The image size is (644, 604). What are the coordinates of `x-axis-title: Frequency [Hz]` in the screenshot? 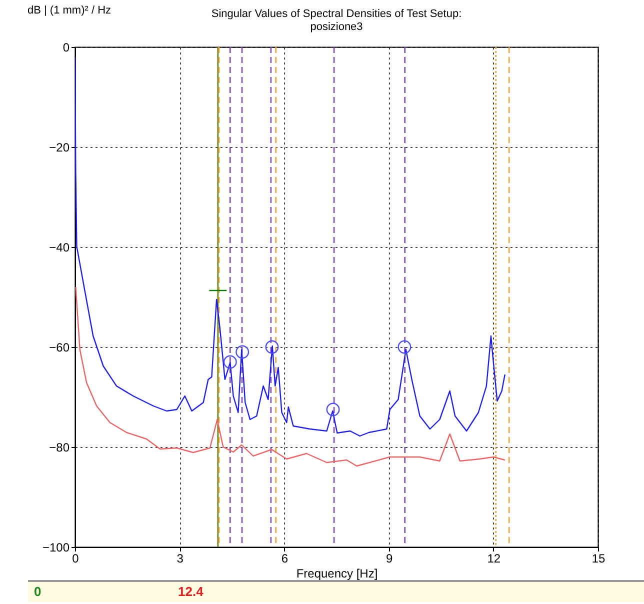 It's located at (337, 573).